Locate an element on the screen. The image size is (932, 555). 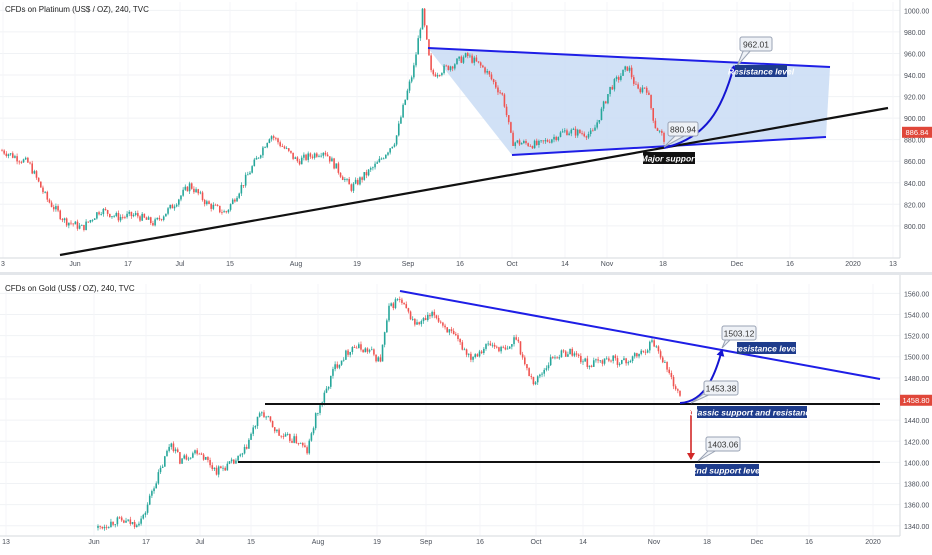
x-tick-label: Sep is located at coordinates (426, 542).